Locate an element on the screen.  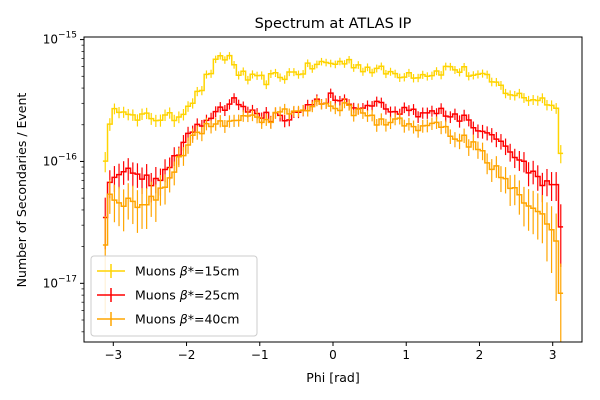
legend-label: Muons β*=25cm is located at coordinates (187, 295).